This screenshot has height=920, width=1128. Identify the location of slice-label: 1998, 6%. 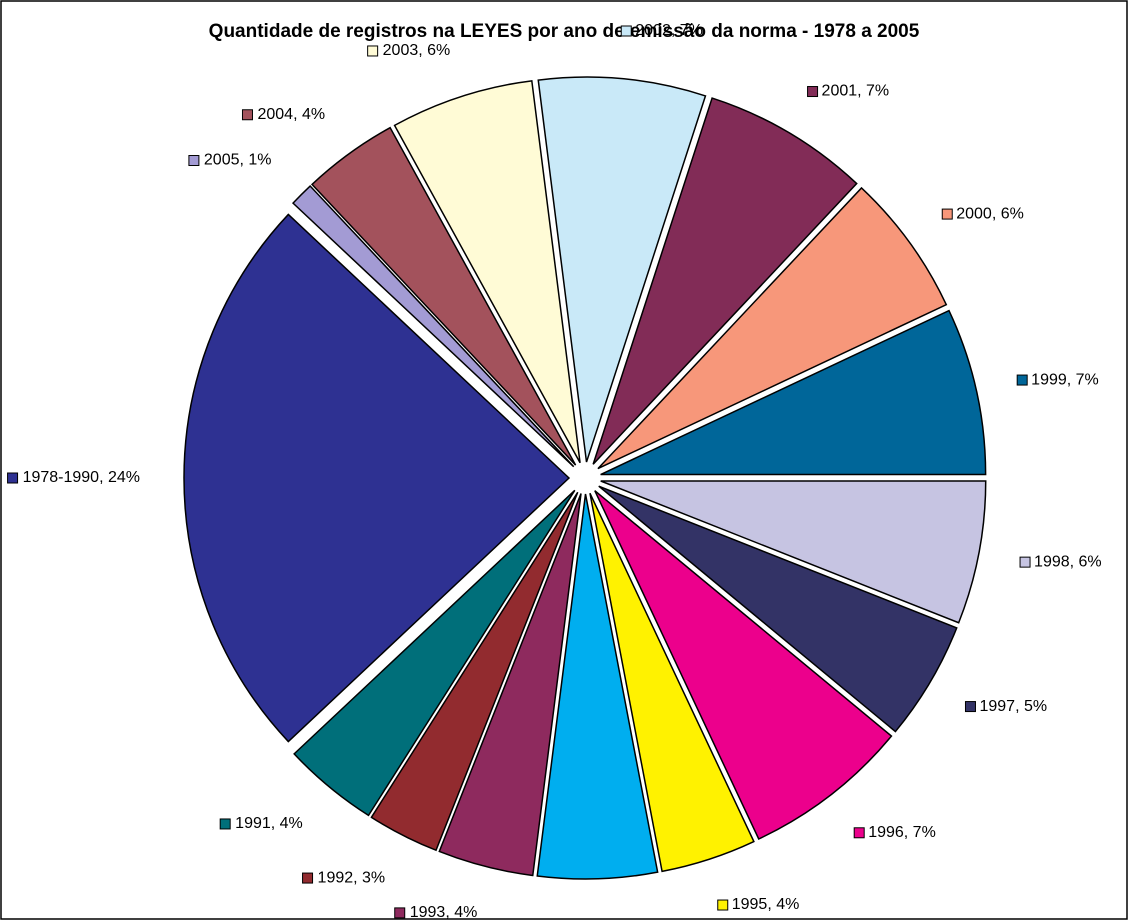
(1068, 561).